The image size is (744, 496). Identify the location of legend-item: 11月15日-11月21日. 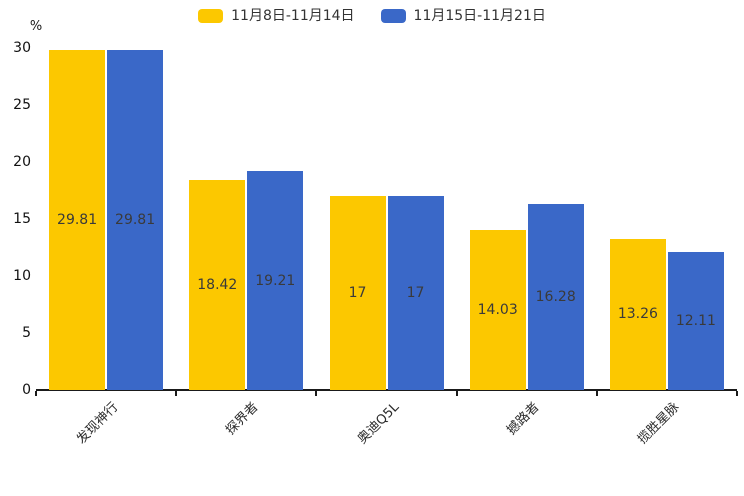
(463, 16).